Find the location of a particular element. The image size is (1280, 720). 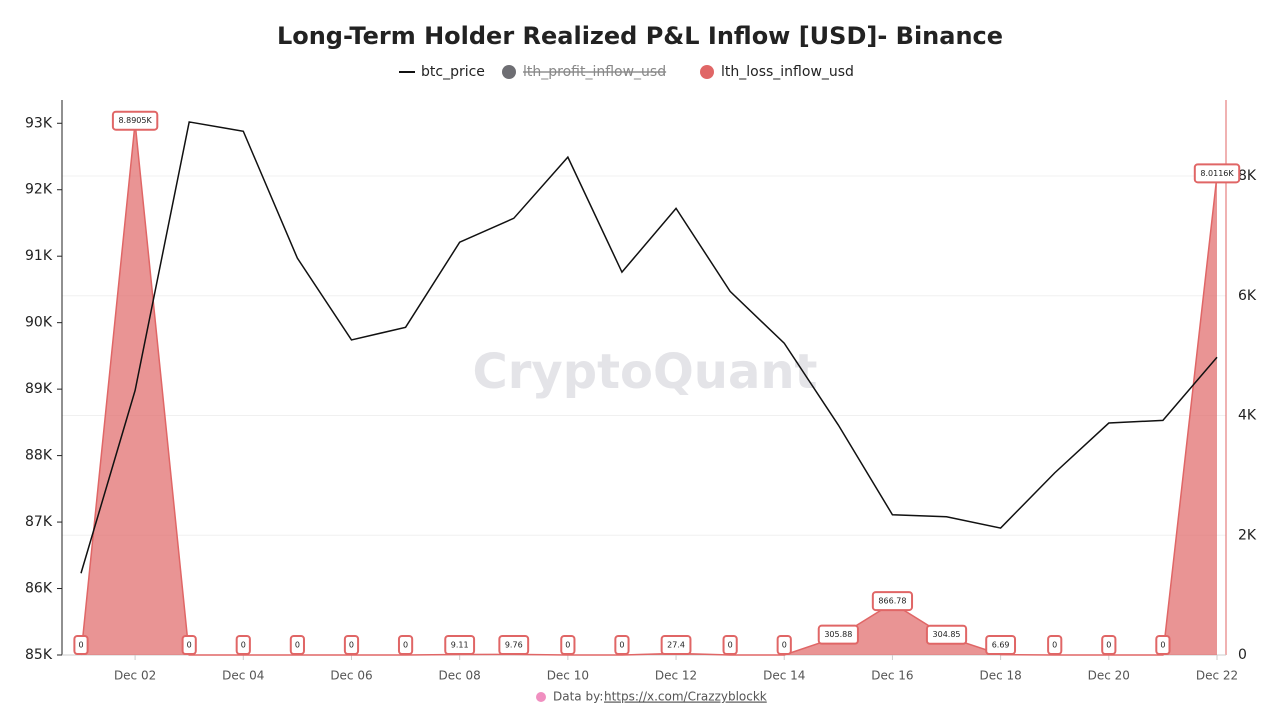

value-label: 6.69 is located at coordinates (1001, 645).